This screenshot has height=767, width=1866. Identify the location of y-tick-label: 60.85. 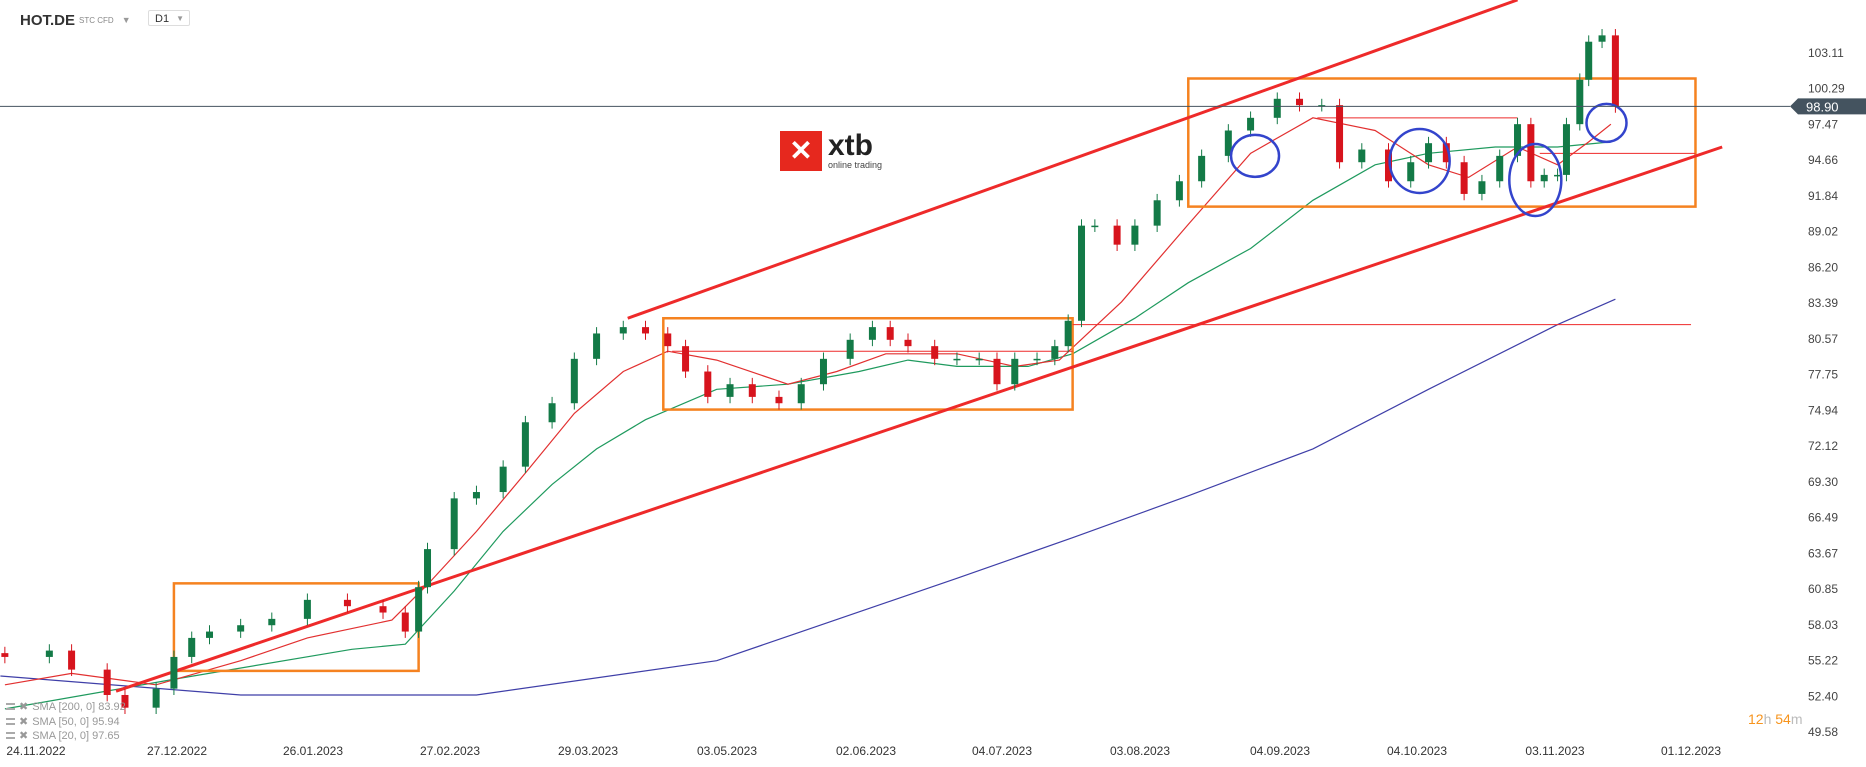
(1823, 589).